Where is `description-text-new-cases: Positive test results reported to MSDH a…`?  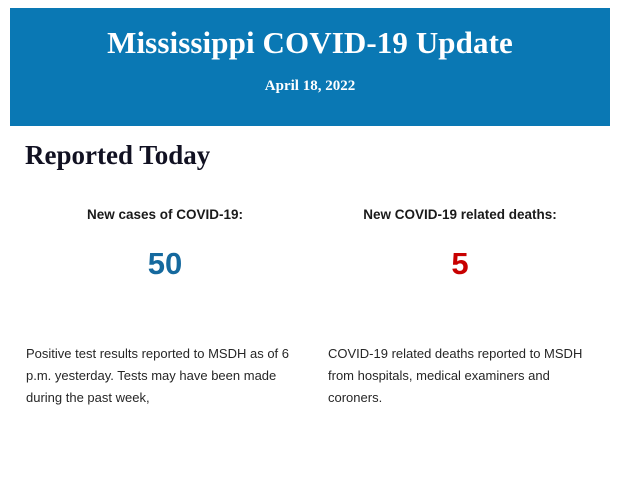
description-text-new-cases: Positive test results reported to MSDH a… is located at coordinates (157, 375).